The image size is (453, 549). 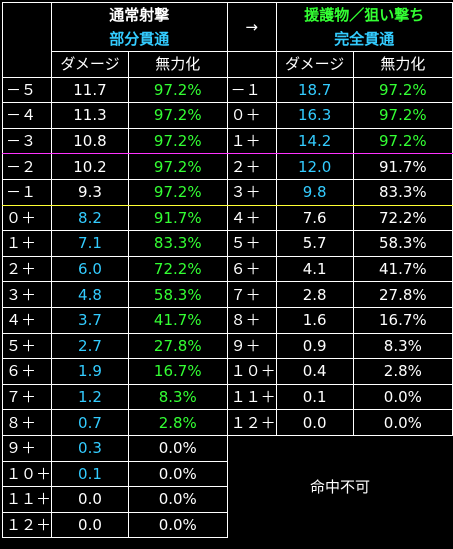 I want to click on arrow-label: →, so click(x=251, y=27).